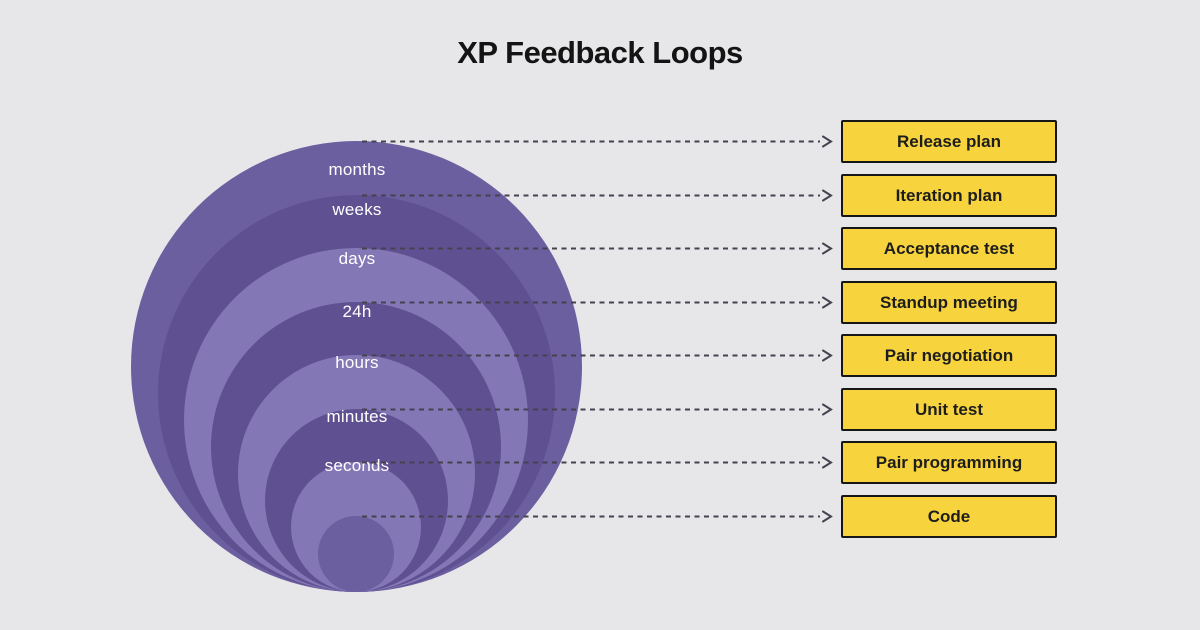 The width and height of the screenshot is (1200, 630). Describe the element at coordinates (357, 258) in the screenshot. I see `circle-label-days: days` at that location.